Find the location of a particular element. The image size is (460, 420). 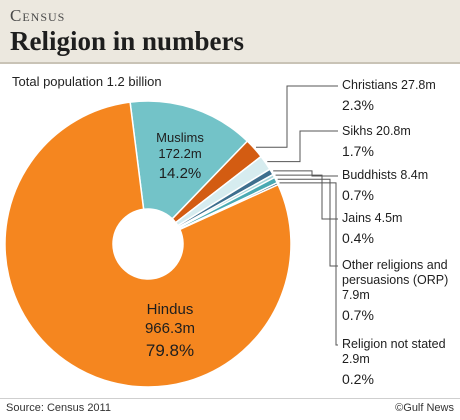

slice-muslims is located at coordinates (189, 160).